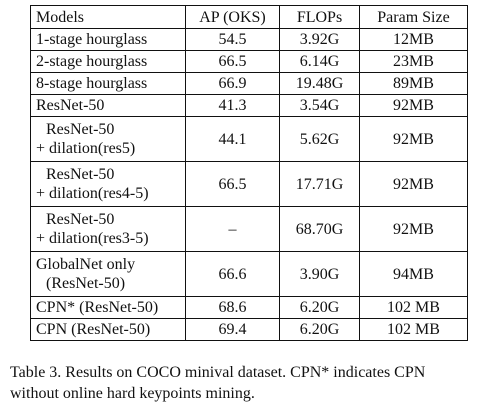 The width and height of the screenshot is (491, 413). What do you see at coordinates (319, 61) in the screenshot?
I see `flops-cell: 6.14G` at bounding box center [319, 61].